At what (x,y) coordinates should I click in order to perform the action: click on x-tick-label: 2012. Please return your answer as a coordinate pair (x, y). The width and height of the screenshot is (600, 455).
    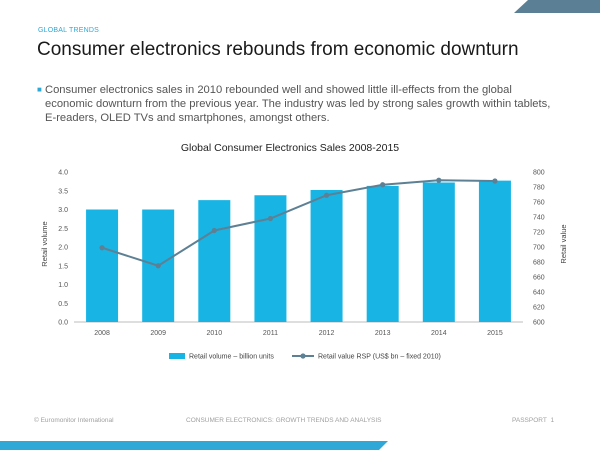
    Looking at the image, I should click on (327, 333).